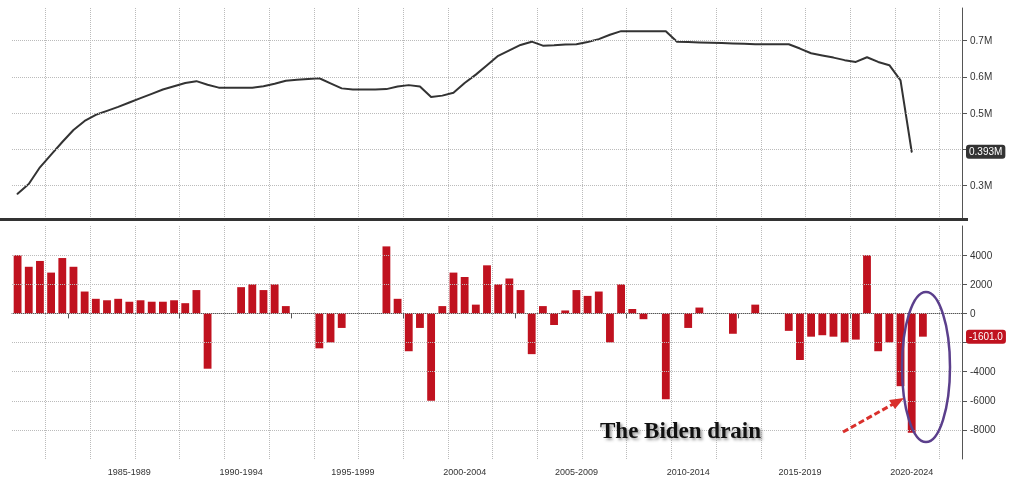 The image size is (1009, 487). I want to click on x-tick-label: 2020-2024, so click(912, 471).